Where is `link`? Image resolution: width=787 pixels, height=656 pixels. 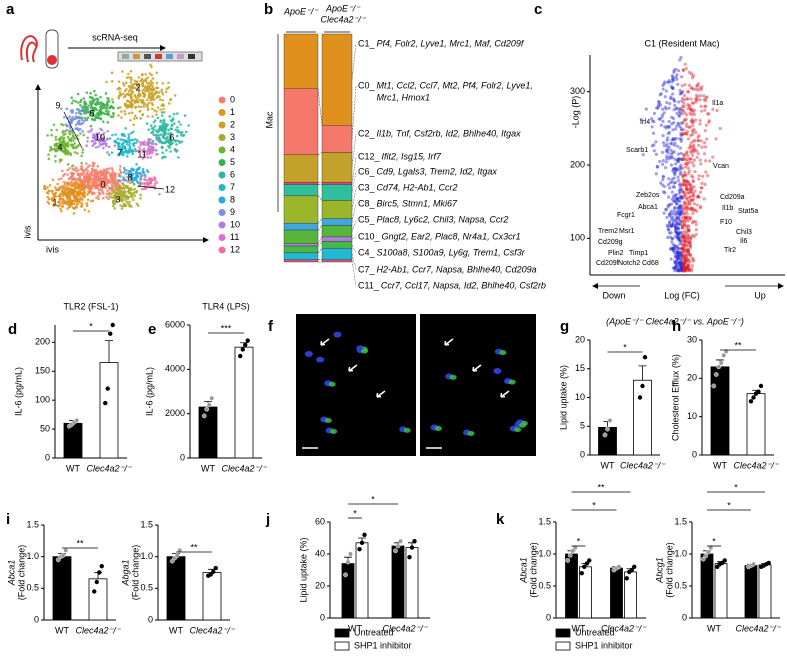
link is located at coordinates (320, 154).